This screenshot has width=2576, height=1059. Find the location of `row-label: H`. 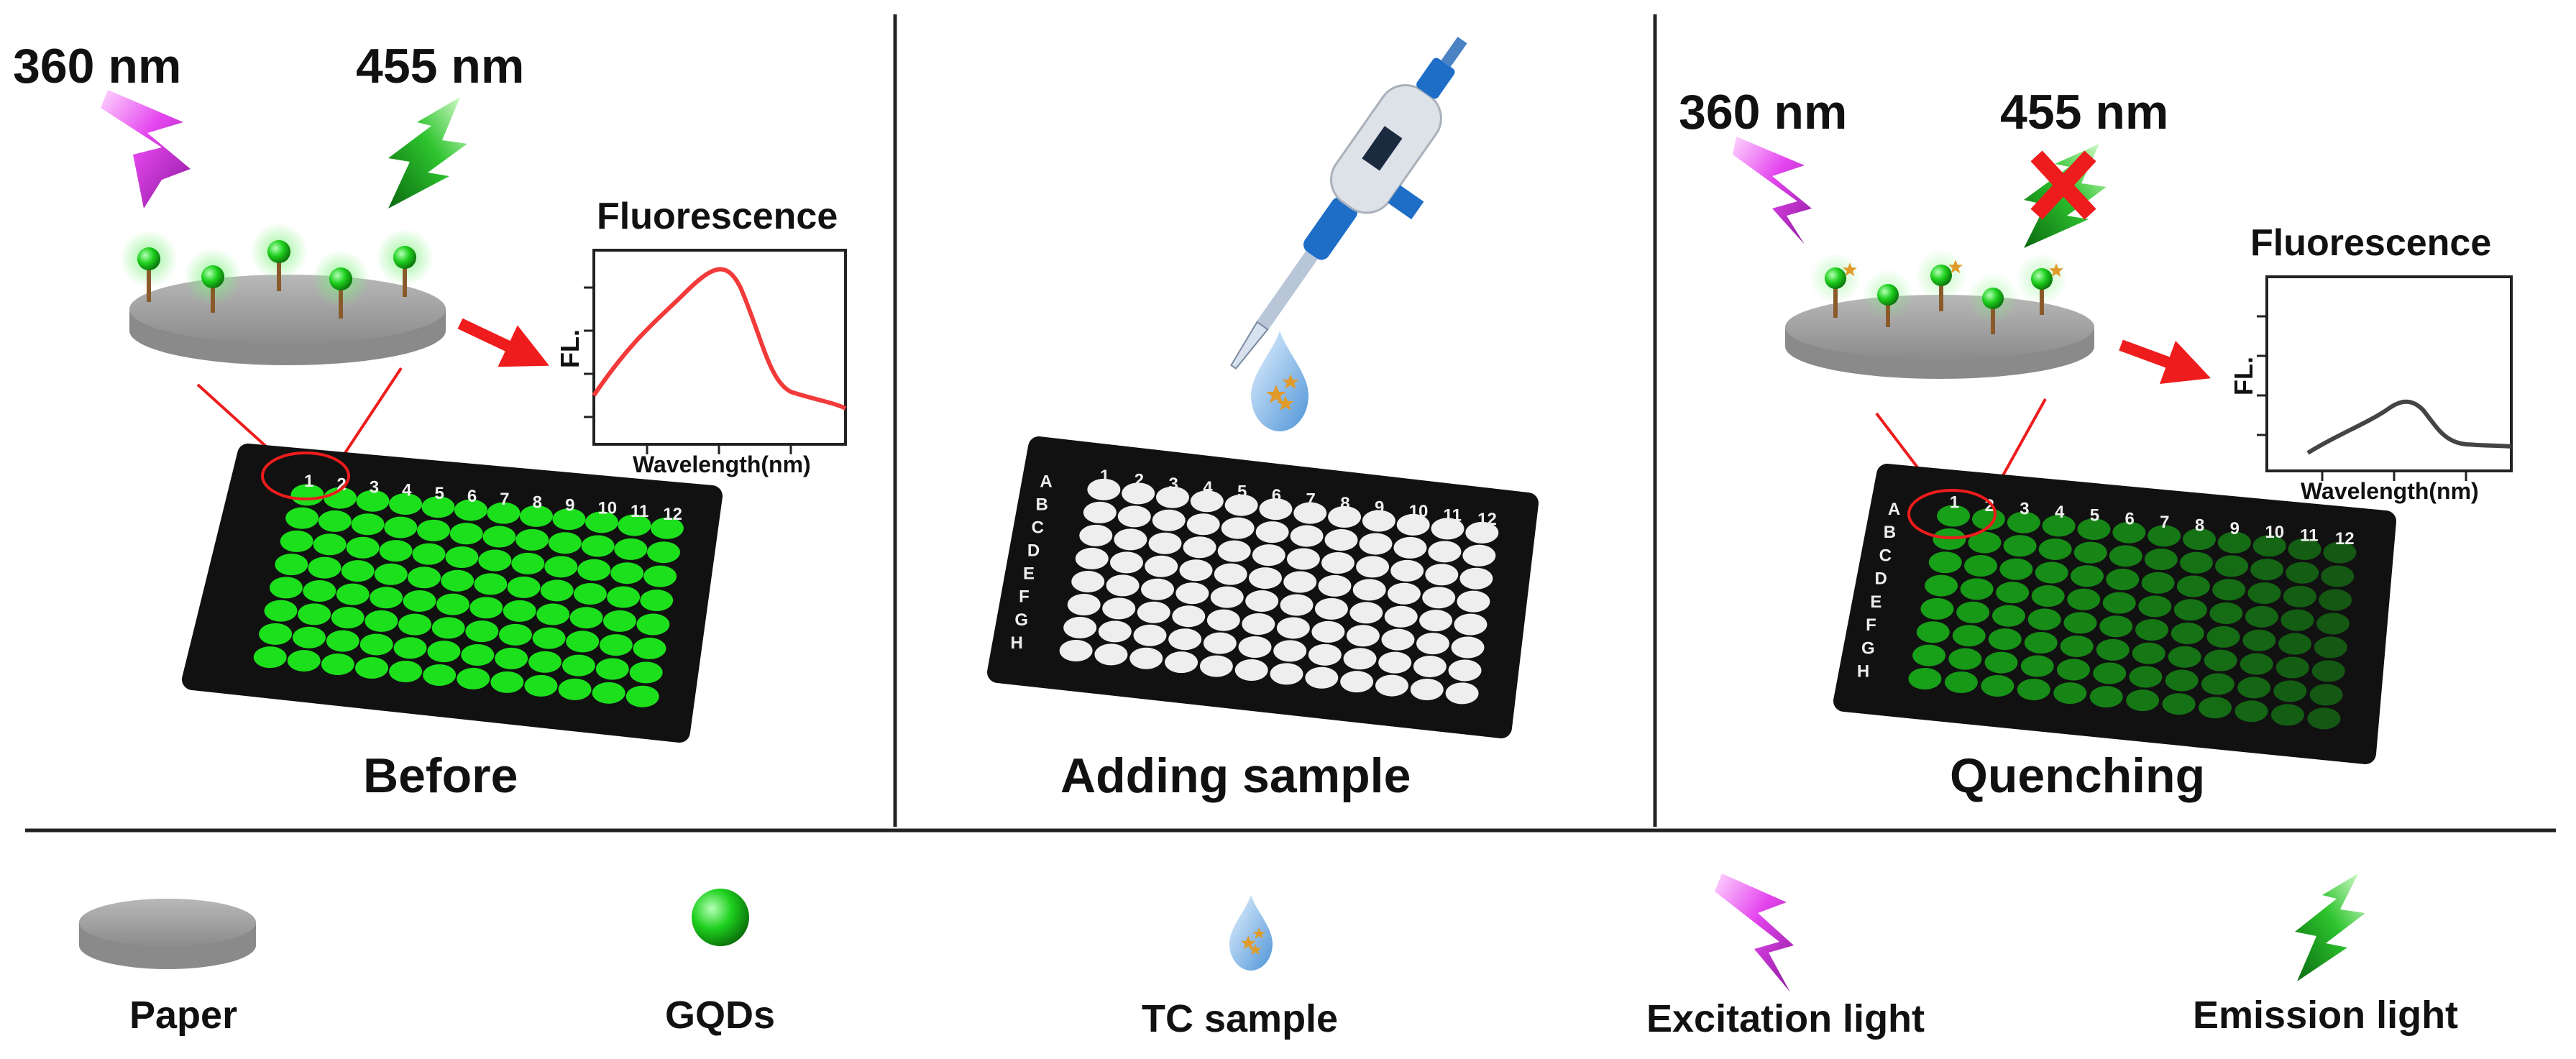

row-label: H is located at coordinates (1863, 672).